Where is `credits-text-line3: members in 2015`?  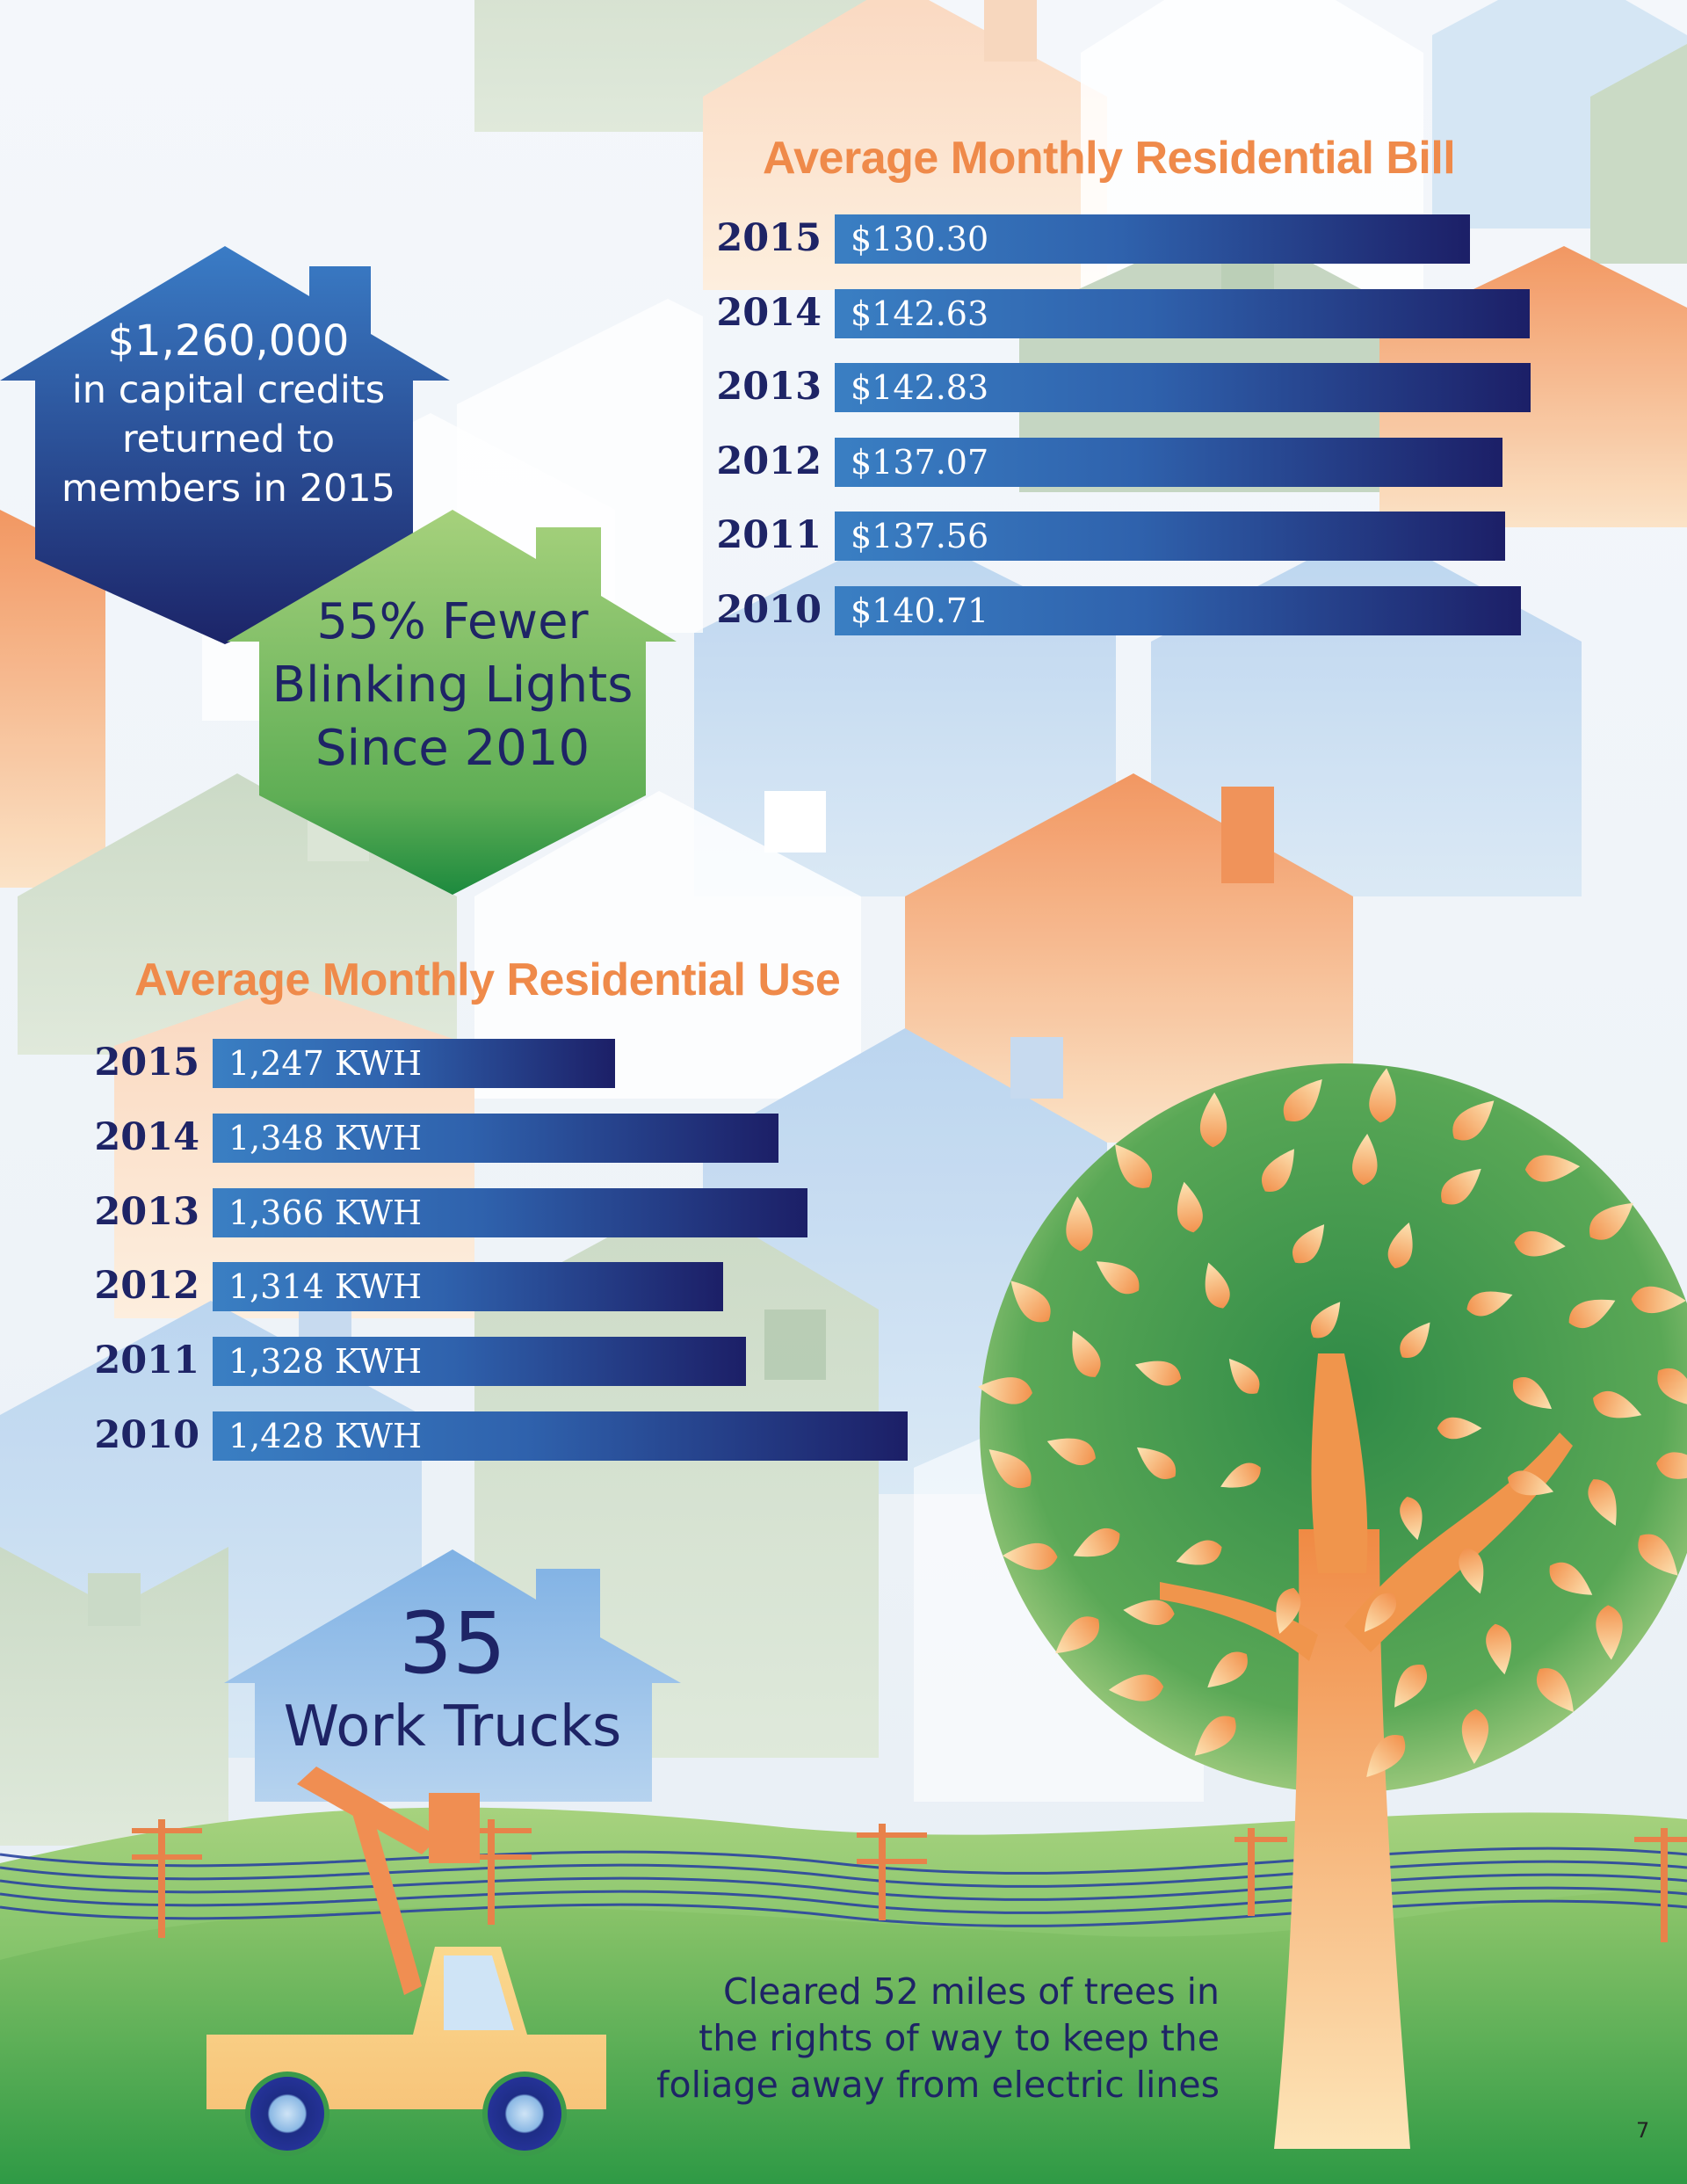 credits-text-line3: members in 2015 is located at coordinates (228, 489).